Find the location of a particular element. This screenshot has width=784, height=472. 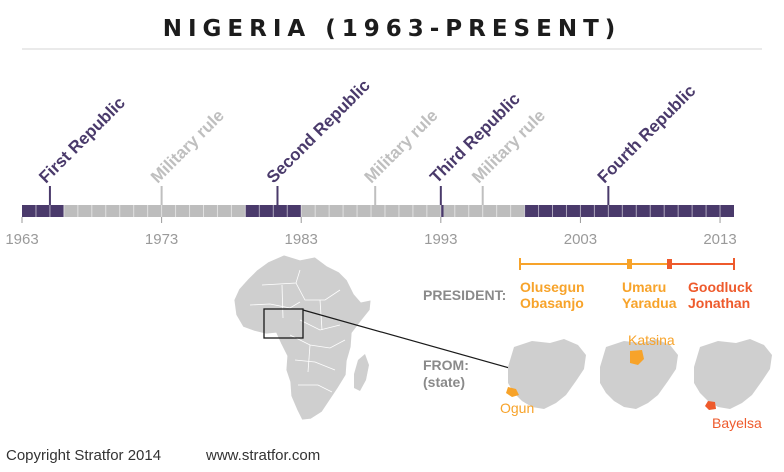

president-2-last-name: Yaradua is located at coordinates (649, 303).